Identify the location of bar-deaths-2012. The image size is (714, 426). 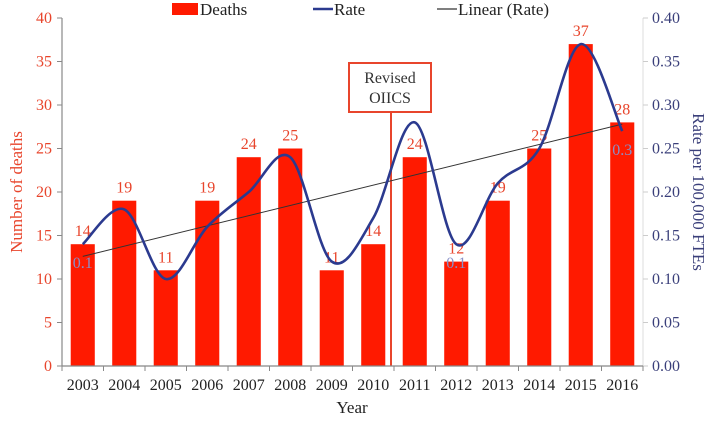
(456, 313).